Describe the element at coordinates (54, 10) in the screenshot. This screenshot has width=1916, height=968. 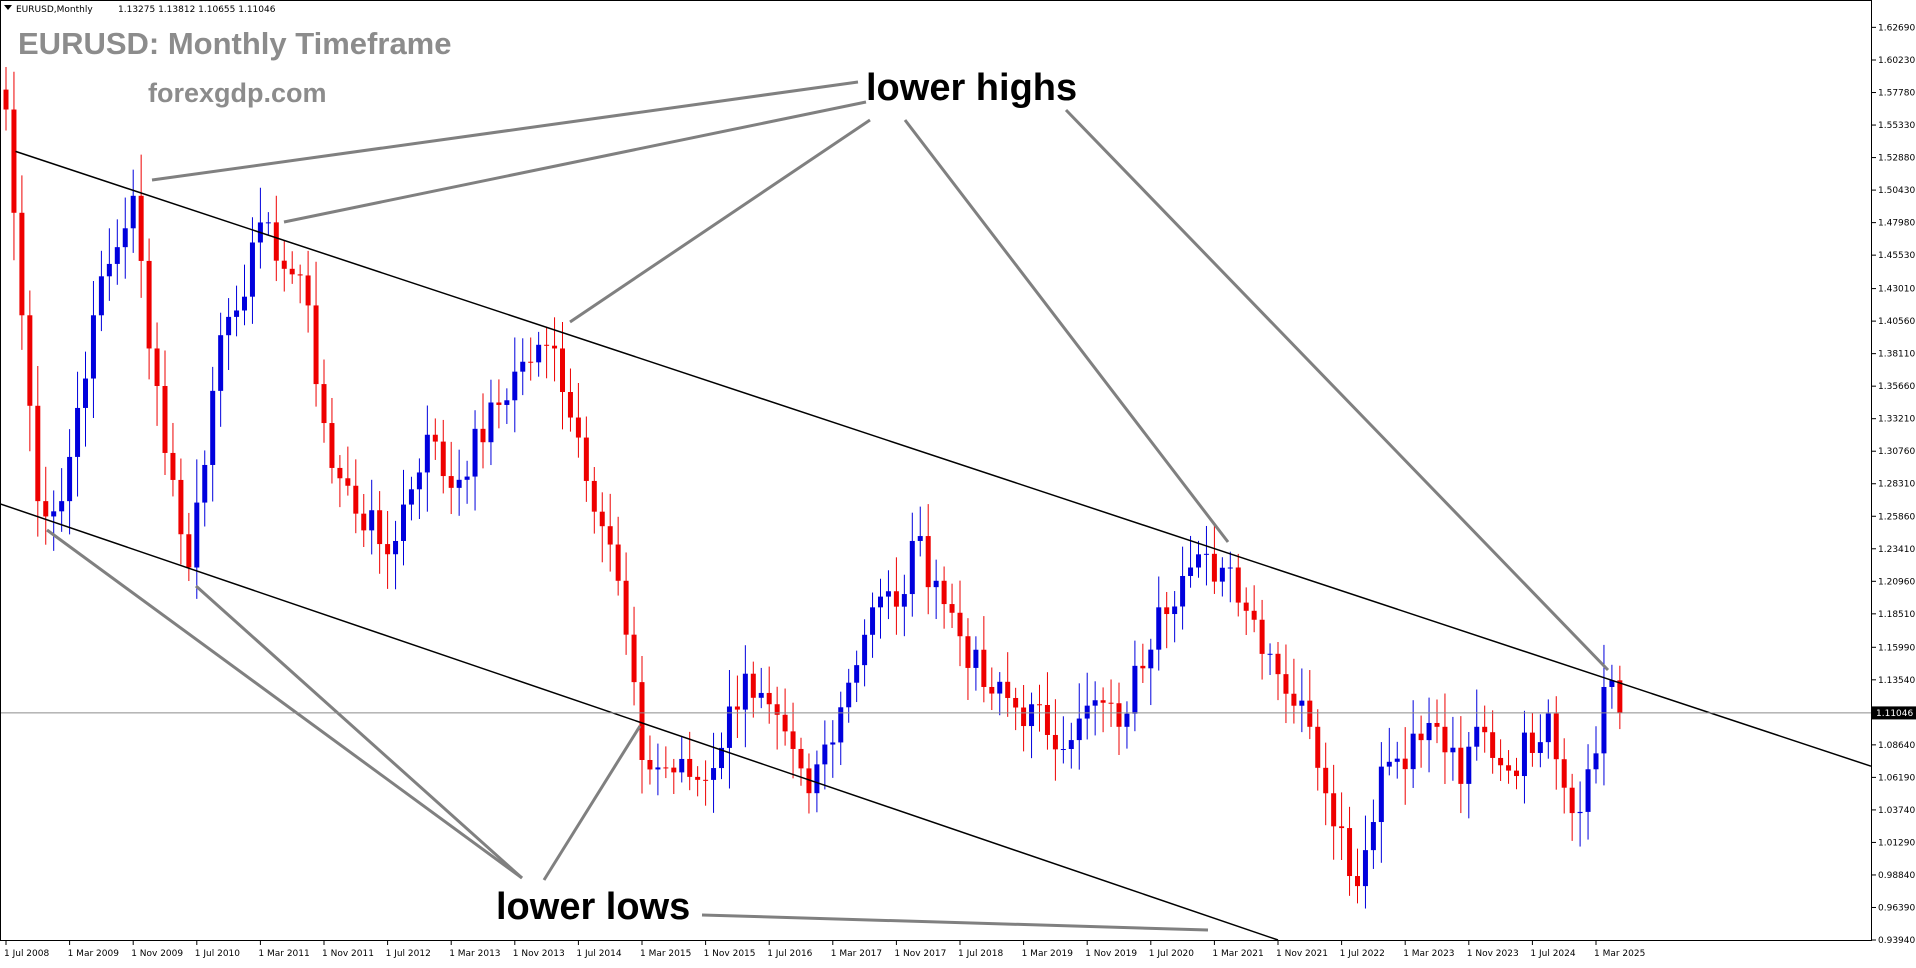
I see `header-symbol: EURUSD,Monthly` at that location.